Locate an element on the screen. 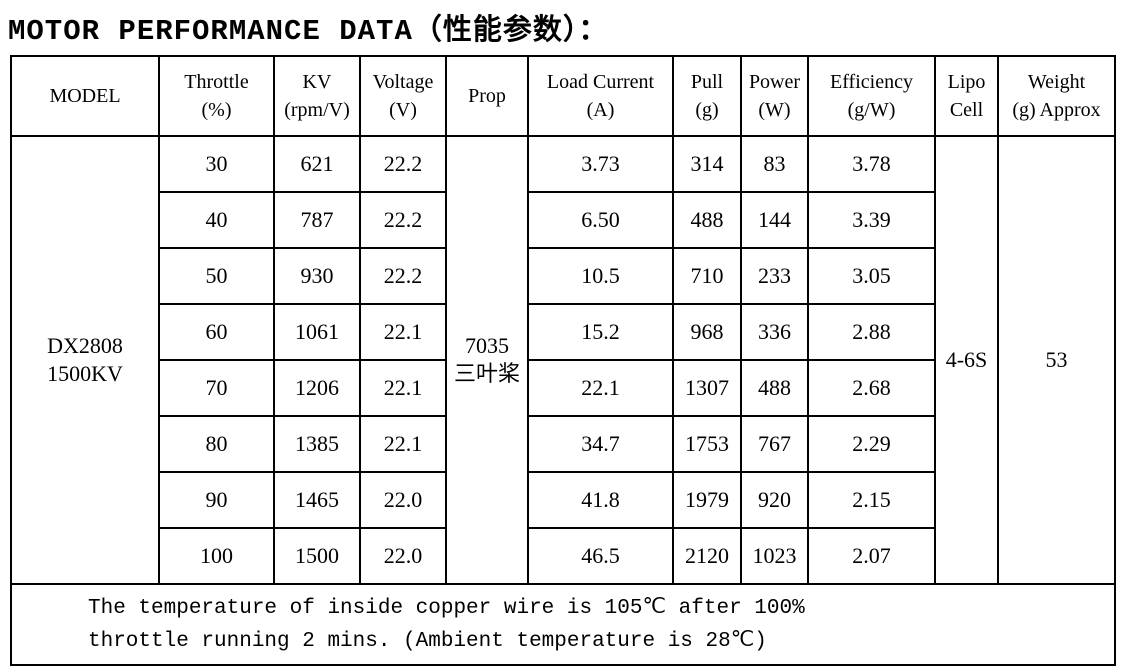 This screenshot has height=672, width=1122. header-cell: Lipo Cell is located at coordinates (966, 96).